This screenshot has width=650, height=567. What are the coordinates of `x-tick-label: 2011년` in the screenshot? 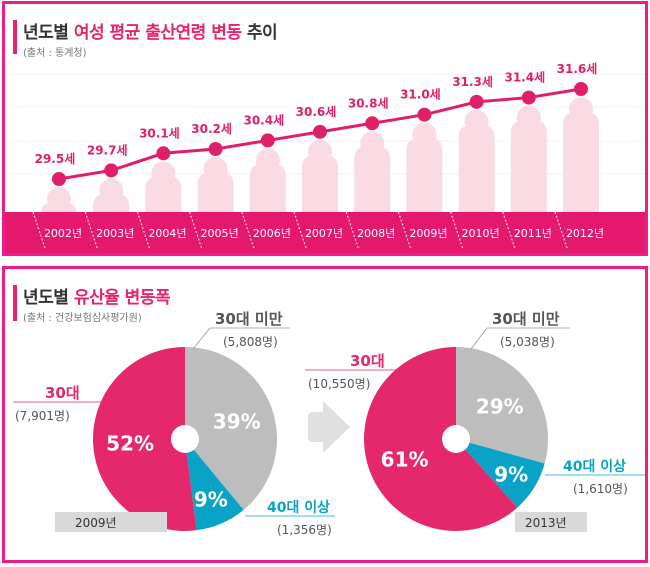 It's located at (533, 233).